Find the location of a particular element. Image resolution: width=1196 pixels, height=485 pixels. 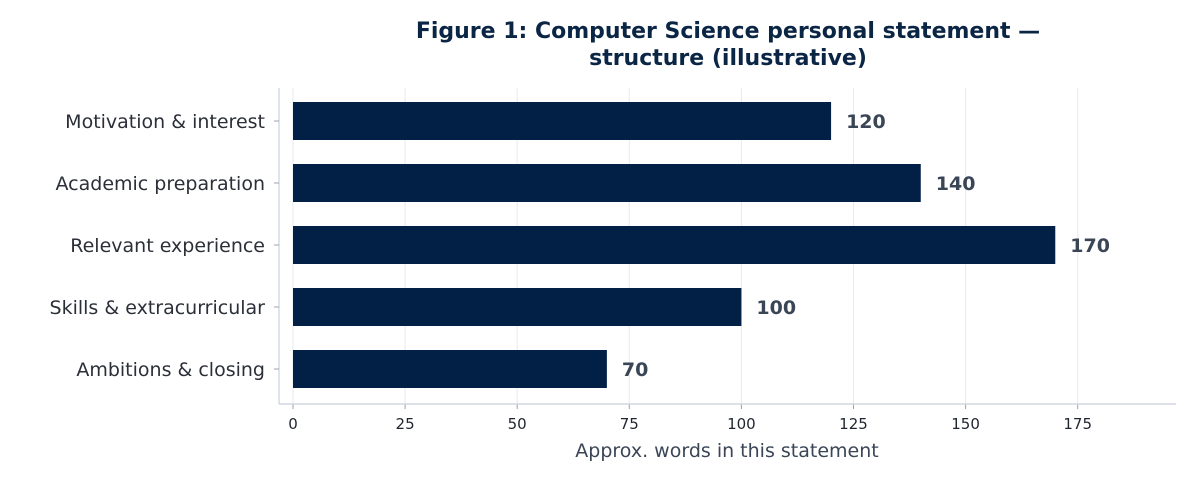

x-tick-label: 100 is located at coordinates (741, 424).